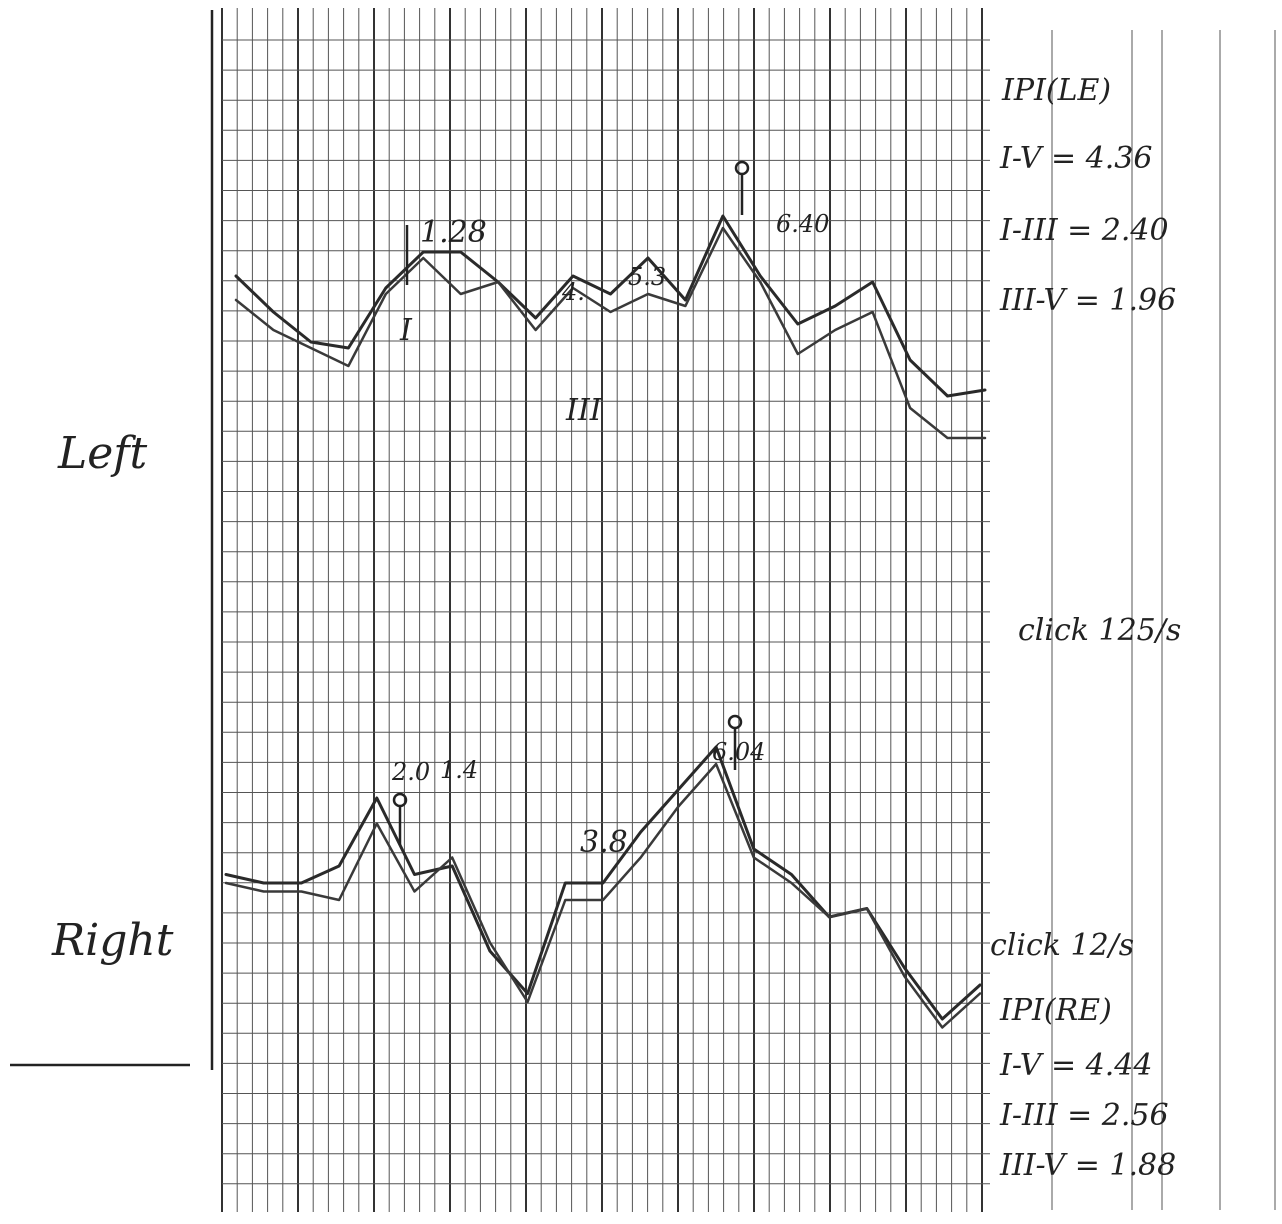 The height and width of the screenshot is (1224, 1282). Describe the element at coordinates (453, 232) in the screenshot. I see `left-peak-i-label: 1.28` at that location.